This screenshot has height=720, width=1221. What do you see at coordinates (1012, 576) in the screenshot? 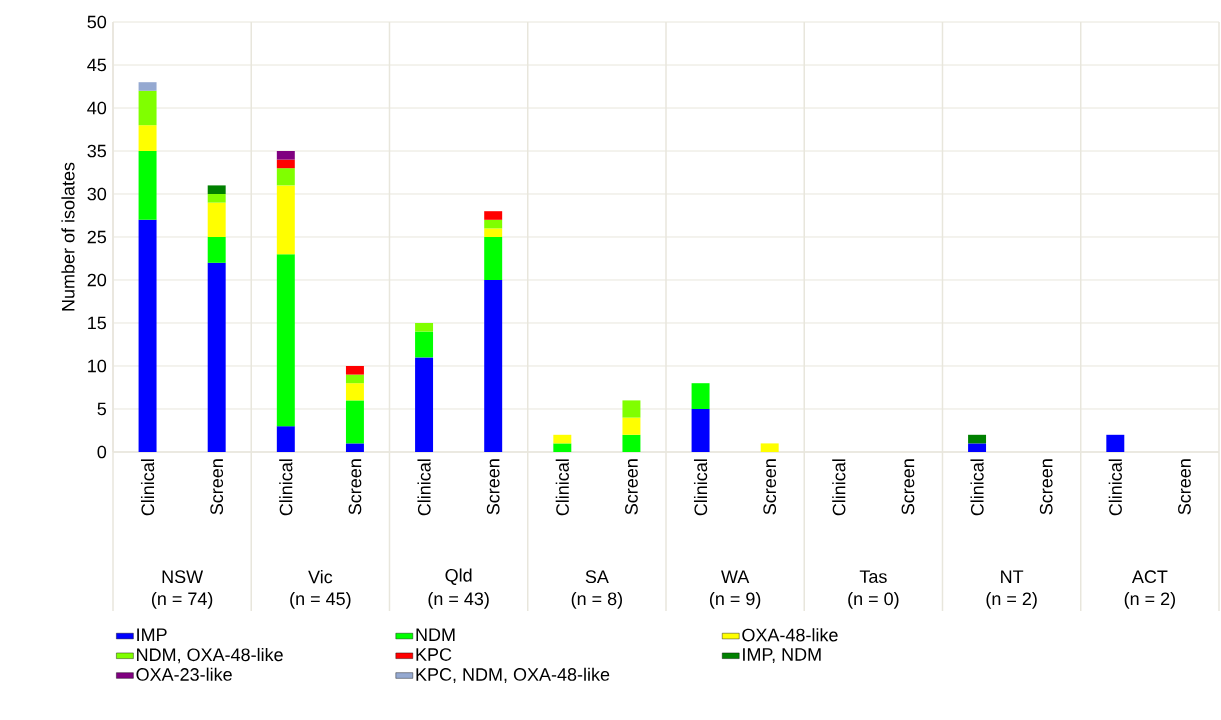
I see `text: NT` at bounding box center [1012, 576].